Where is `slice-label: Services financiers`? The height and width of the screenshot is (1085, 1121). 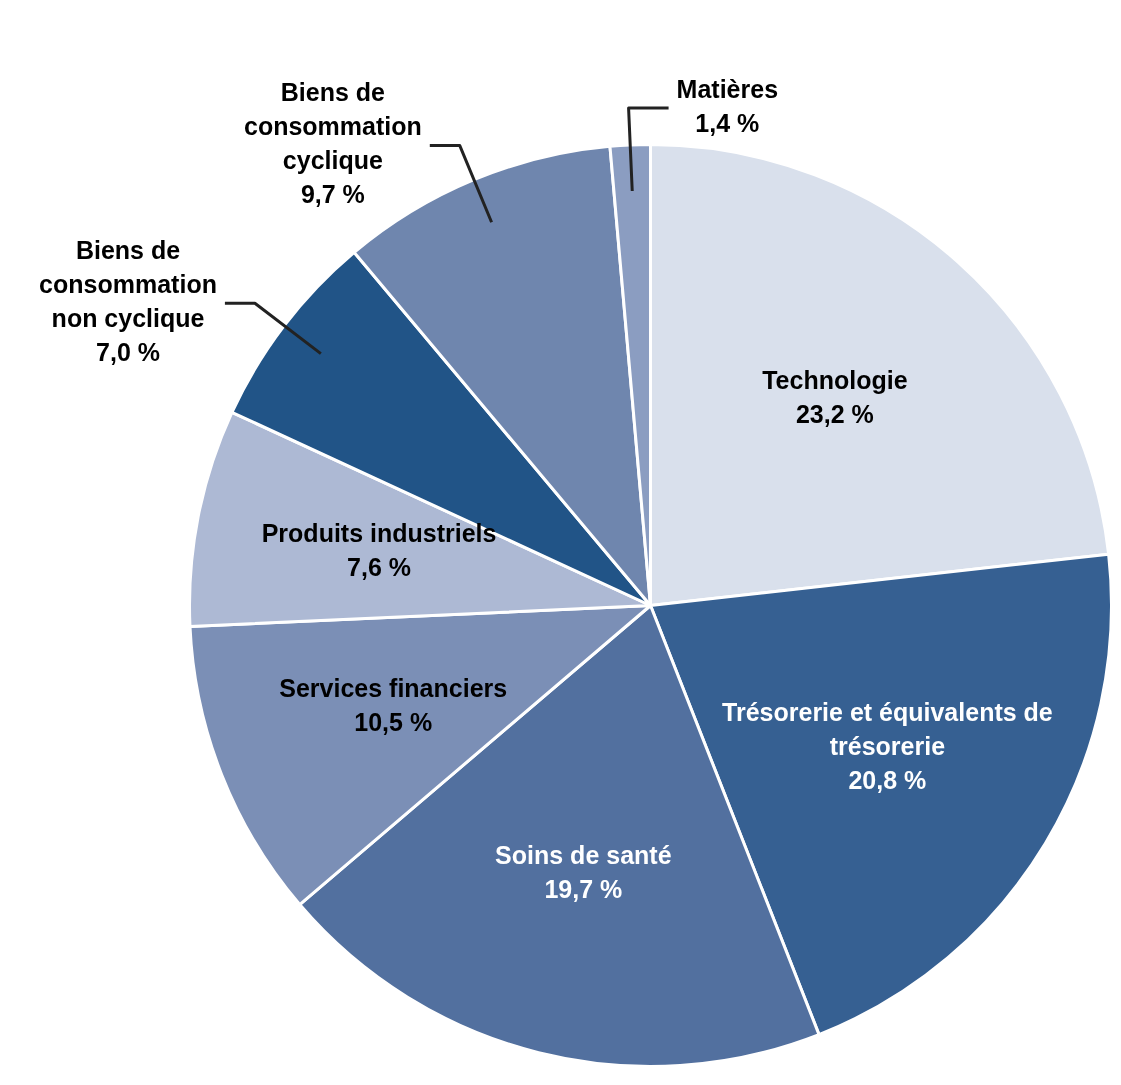 slice-label: Services financiers is located at coordinates (393, 687).